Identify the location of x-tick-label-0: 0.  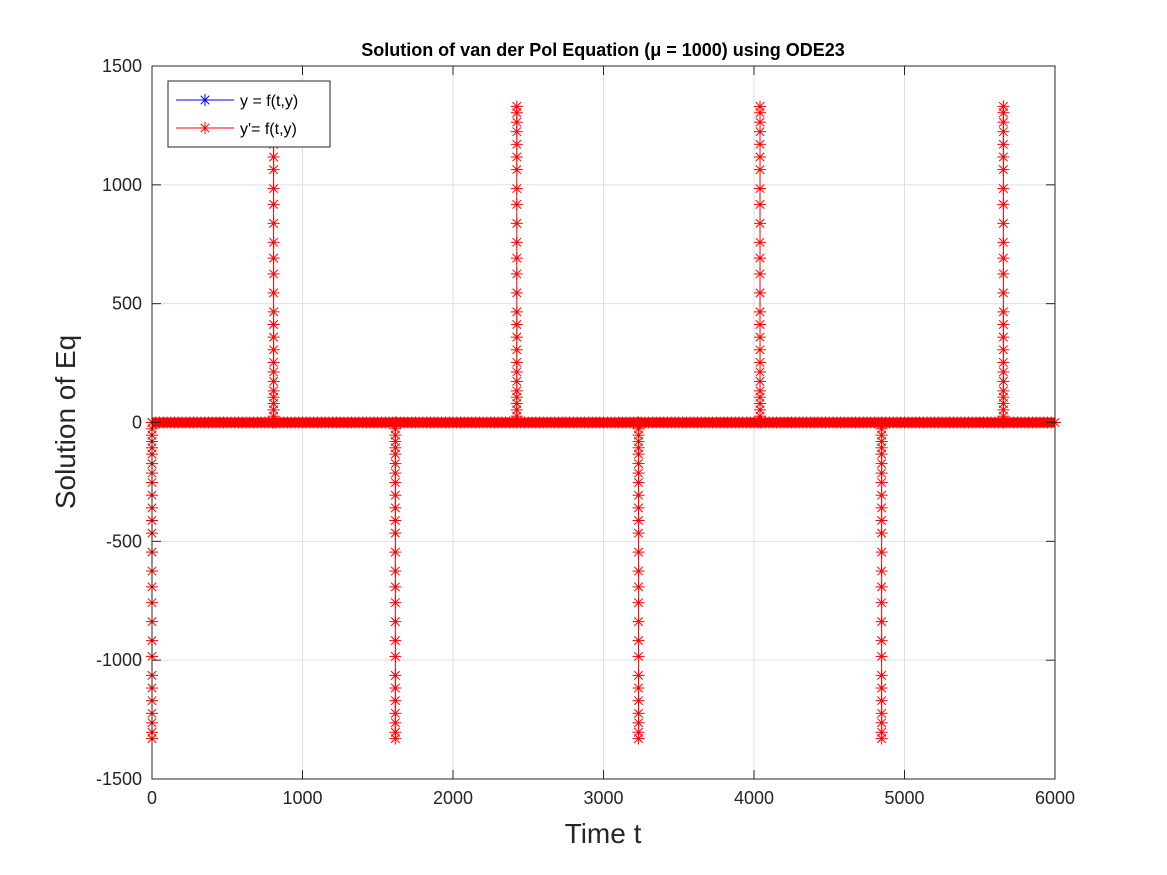
(152, 798).